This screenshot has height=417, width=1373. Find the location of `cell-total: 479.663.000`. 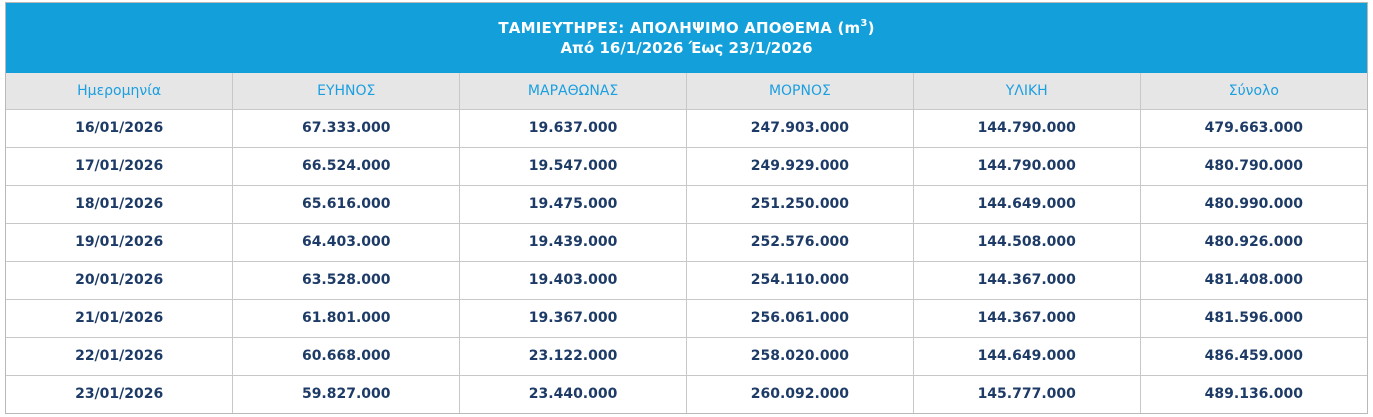

cell-total: 479.663.000 is located at coordinates (1253, 128).